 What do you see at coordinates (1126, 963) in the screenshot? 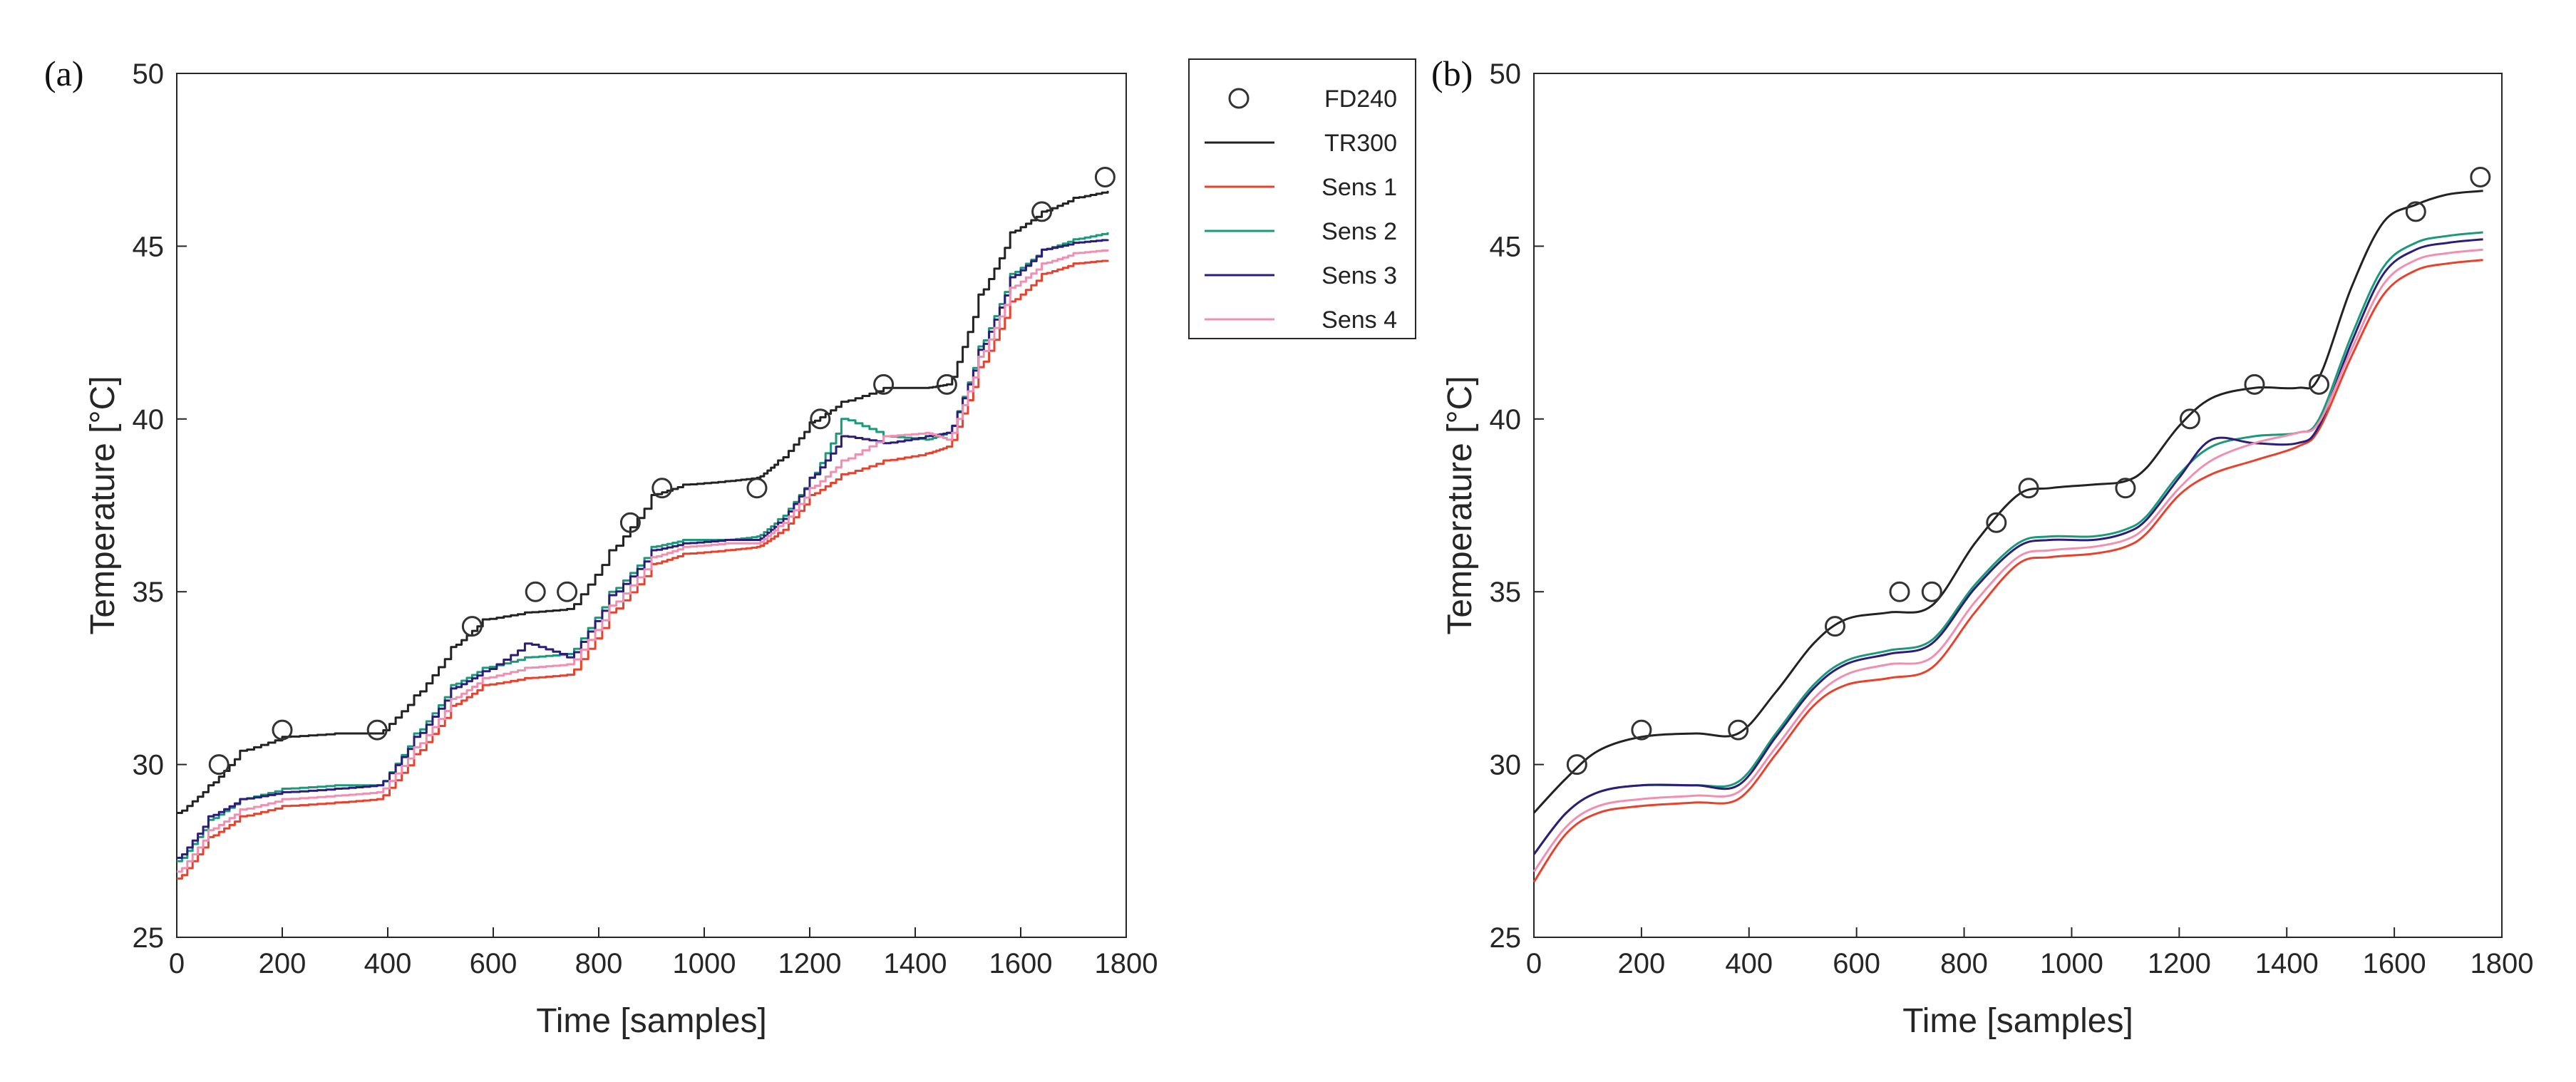
I see `x-tick-label-a: 1800` at bounding box center [1126, 963].